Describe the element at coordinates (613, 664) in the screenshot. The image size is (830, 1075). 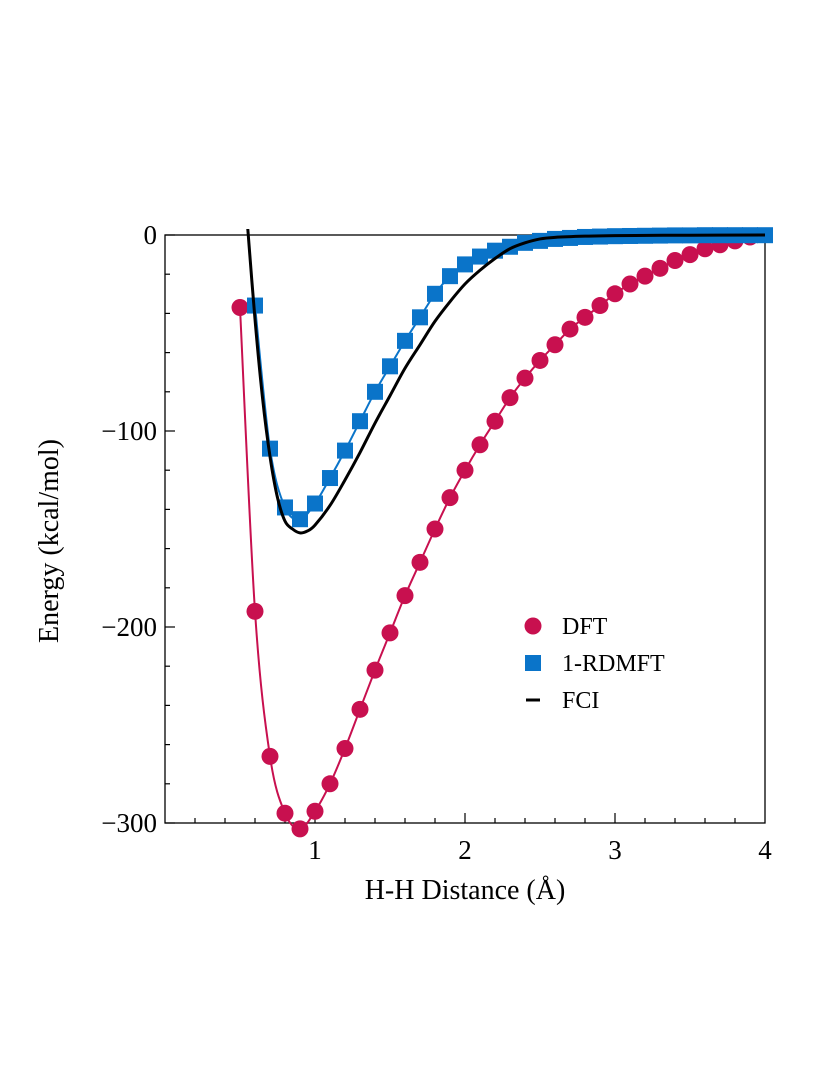
I see `legend-label: 1-RDMFT` at that location.